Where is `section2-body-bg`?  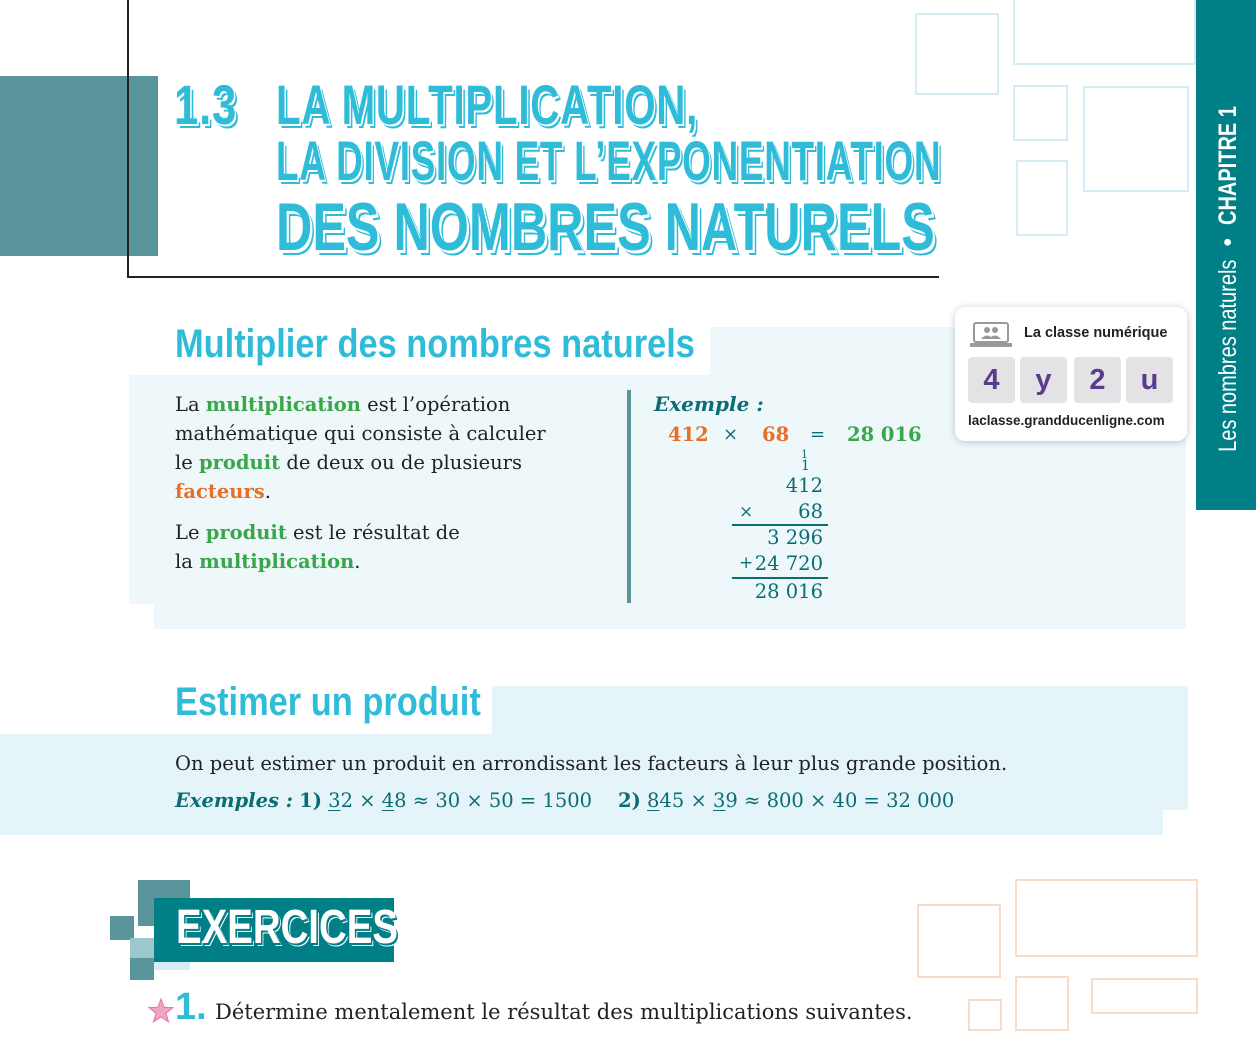
section2-body-bg is located at coordinates (594, 772).